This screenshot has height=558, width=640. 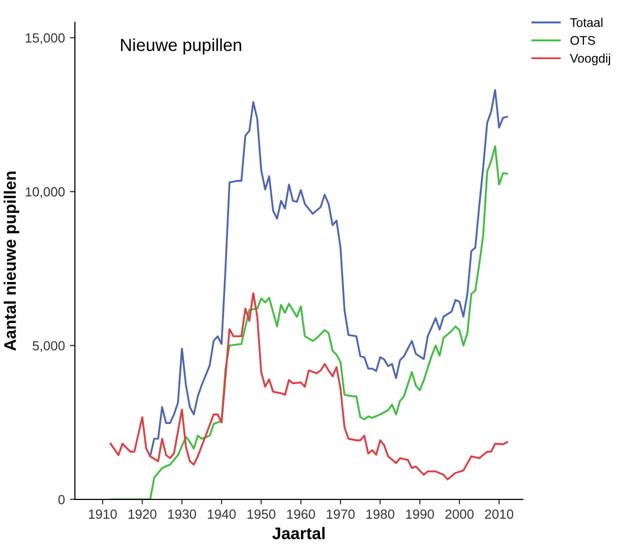 What do you see at coordinates (582, 40) in the screenshot?
I see `legend-label: OTS` at bounding box center [582, 40].